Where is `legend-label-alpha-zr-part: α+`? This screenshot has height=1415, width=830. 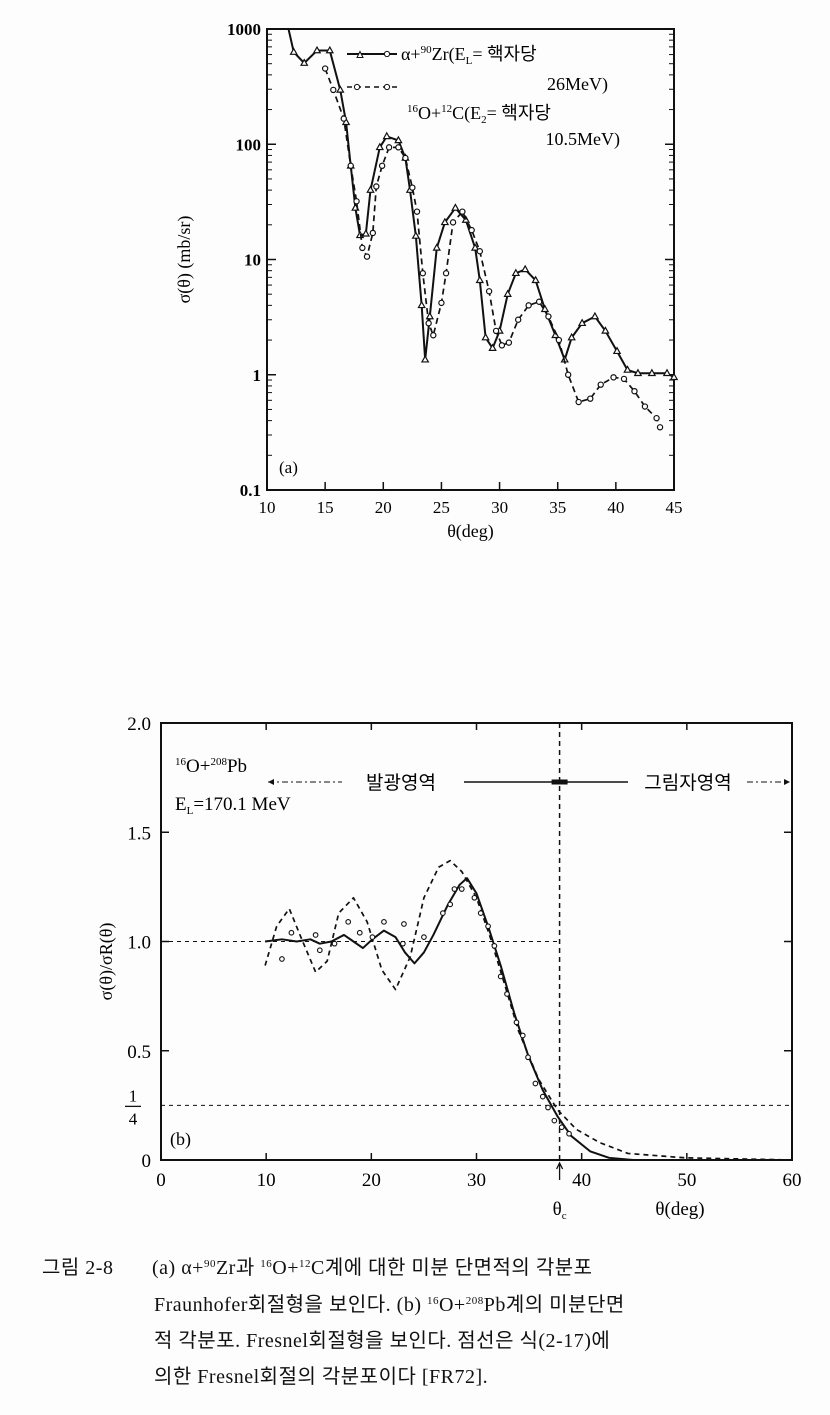 legend-label-alpha-zr-part: α+ is located at coordinates (411, 54).